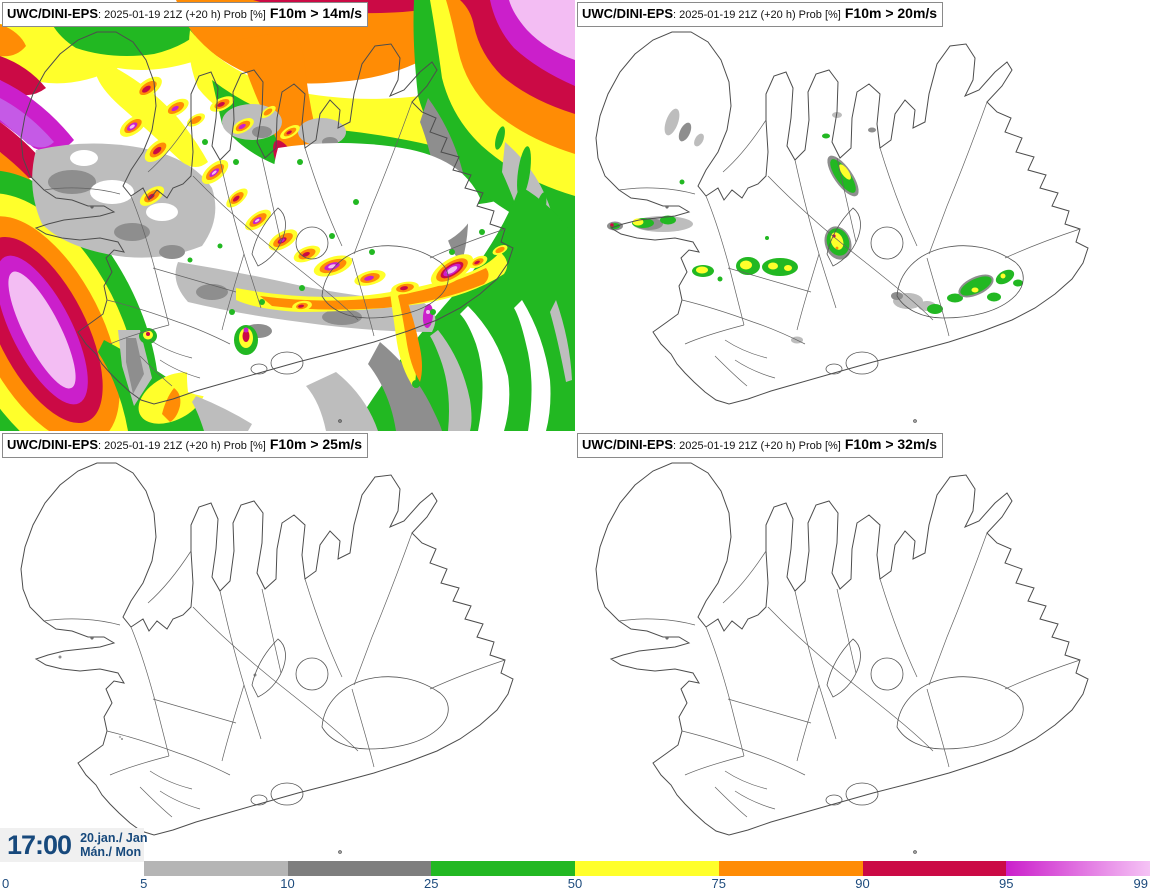  Describe the element at coordinates (891, 444) in the screenshot. I see `threshold-label: F10m > 32m/s` at that location.